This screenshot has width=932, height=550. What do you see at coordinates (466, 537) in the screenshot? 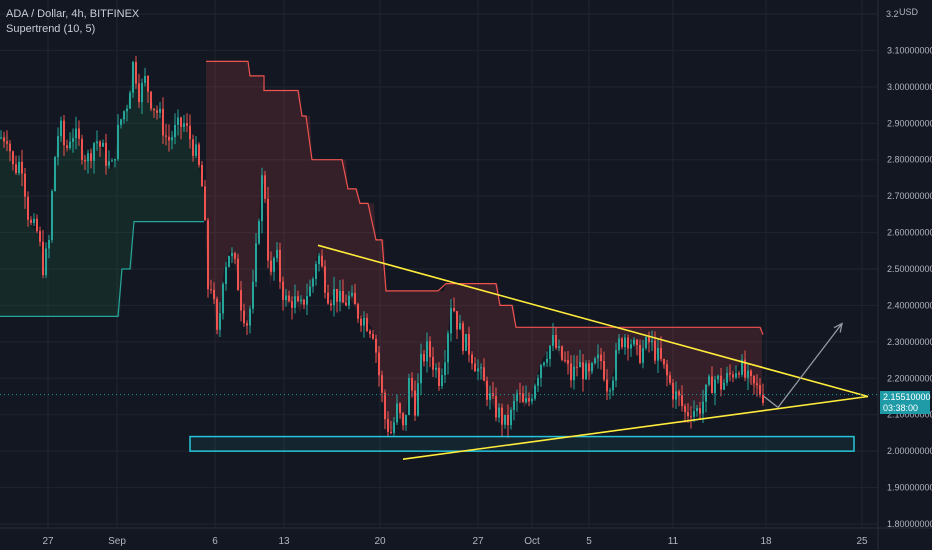
I see `time-axis: 27 Sep 6 13 20 27 Oct 5 11 18 25` at bounding box center [466, 537].